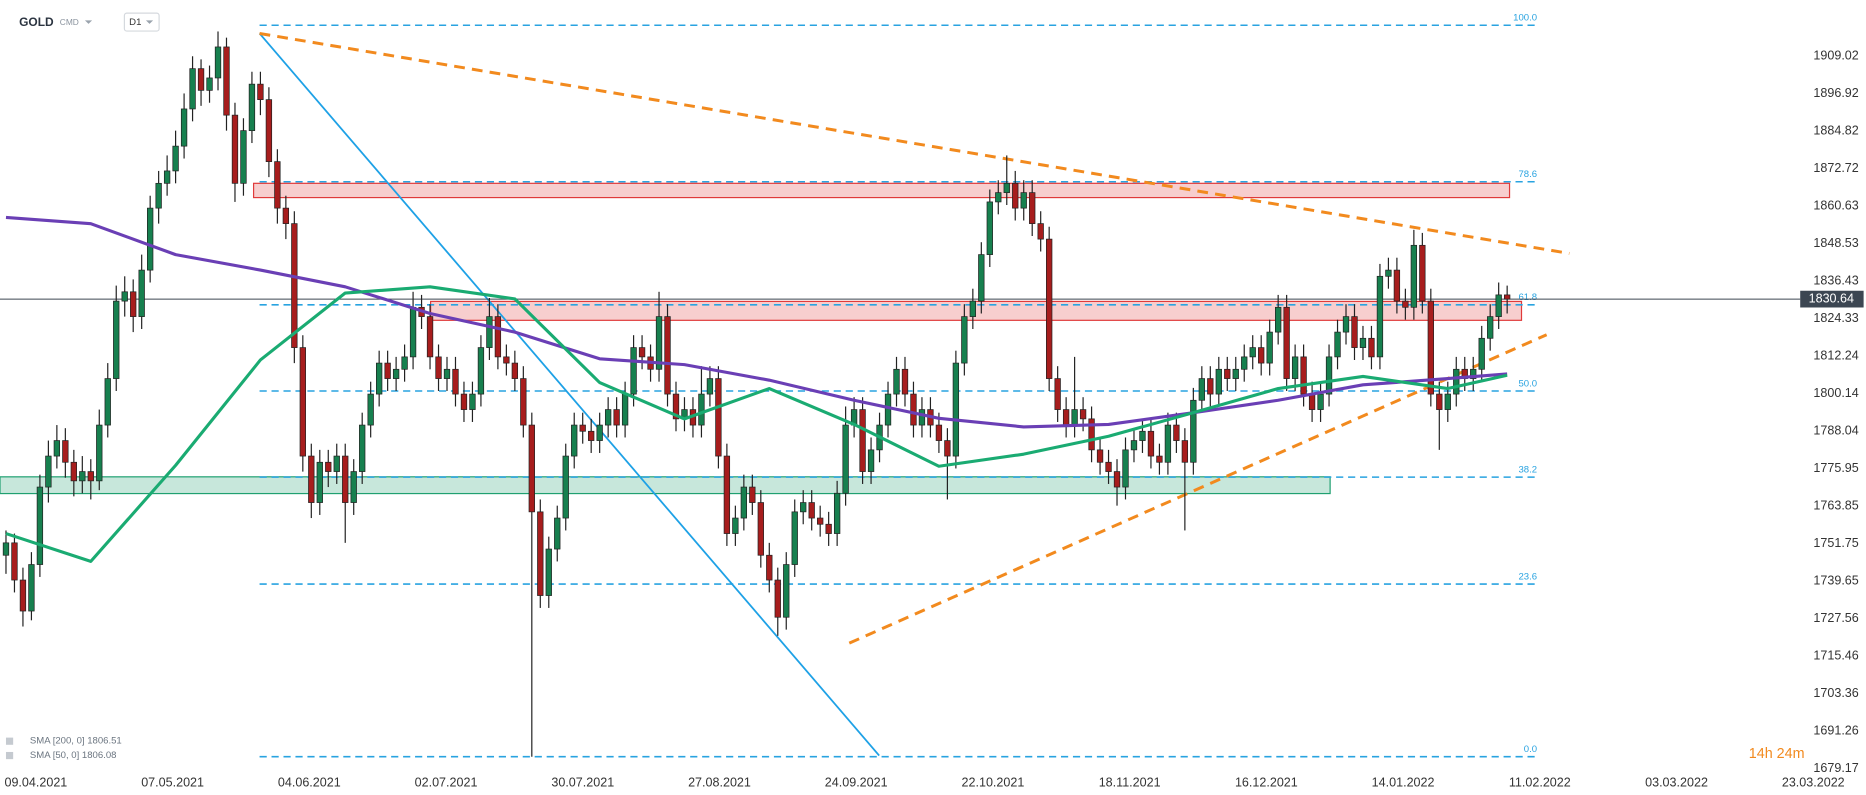  Describe the element at coordinates (1527, 383) in the screenshot. I see `fib-label: 50.0` at that location.